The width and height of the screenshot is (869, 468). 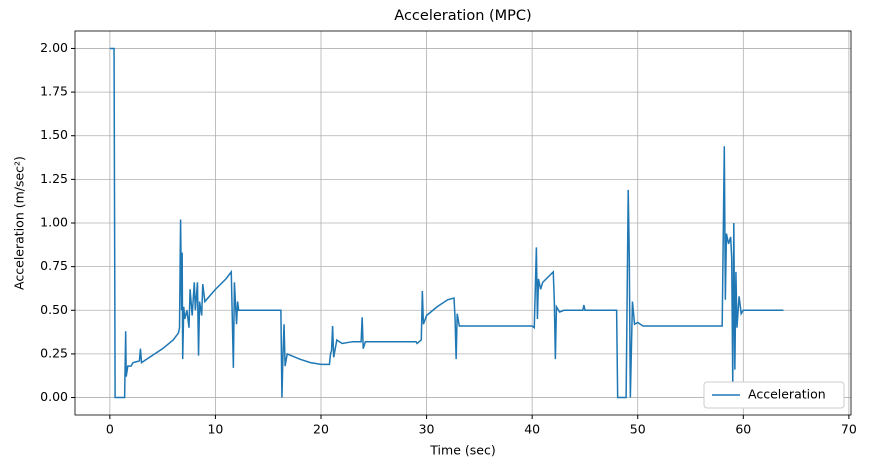 What do you see at coordinates (532, 429) in the screenshot?
I see `x-tick-label: 40` at bounding box center [532, 429].